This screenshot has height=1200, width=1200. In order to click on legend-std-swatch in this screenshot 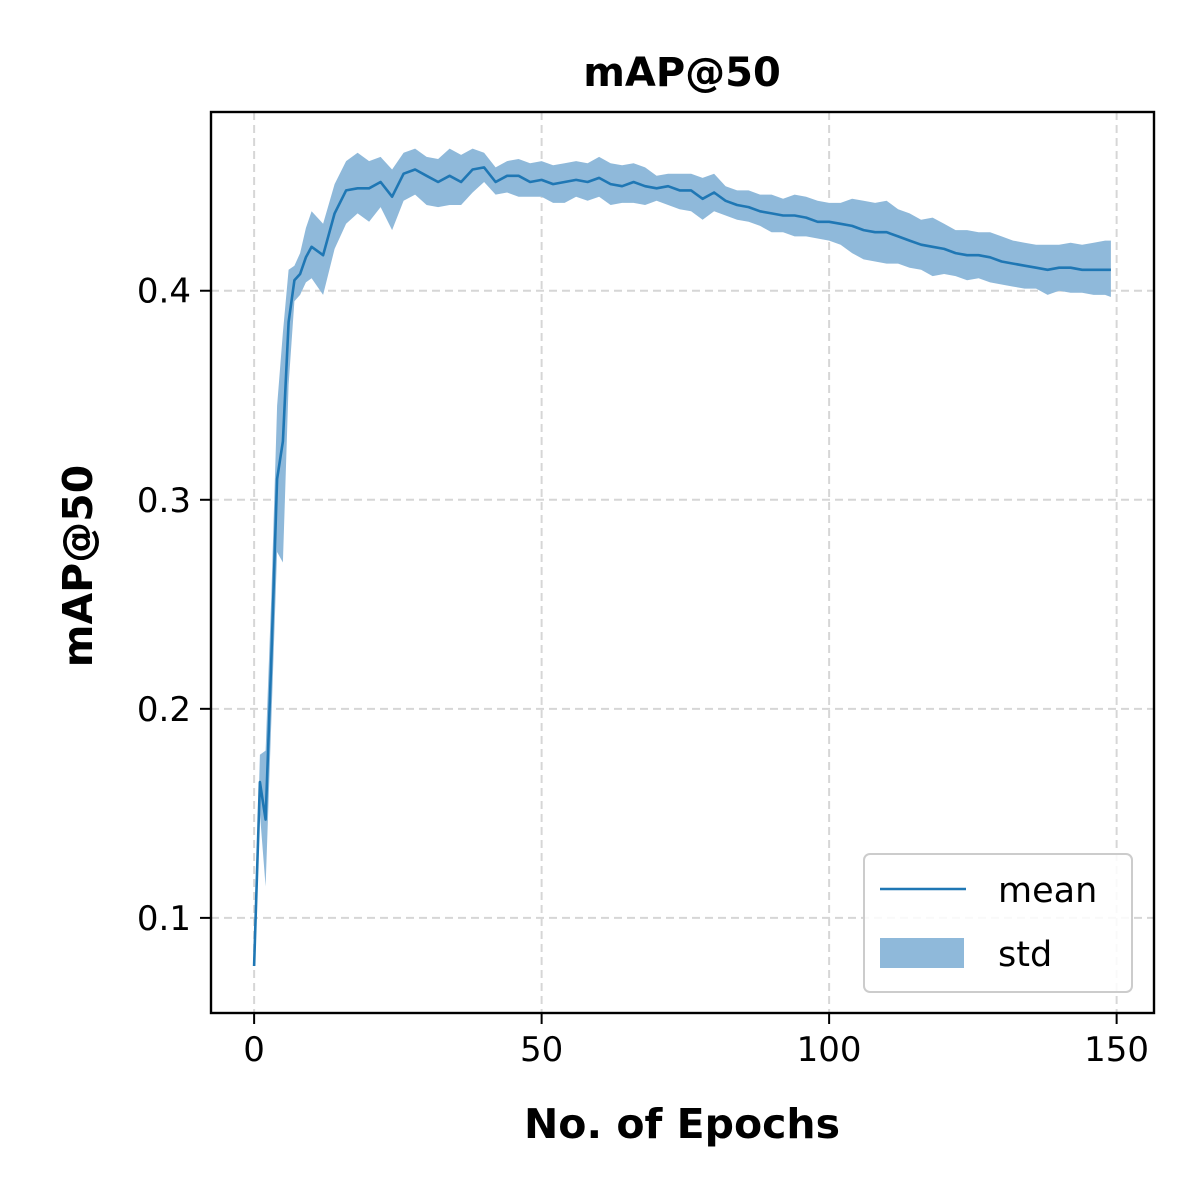, I will do `click(922, 953)`.